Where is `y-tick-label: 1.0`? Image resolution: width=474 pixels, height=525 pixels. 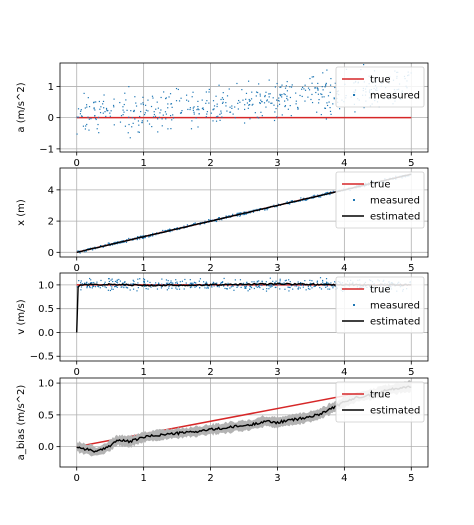 y-tick-label: 1.0 is located at coordinates (46, 384).